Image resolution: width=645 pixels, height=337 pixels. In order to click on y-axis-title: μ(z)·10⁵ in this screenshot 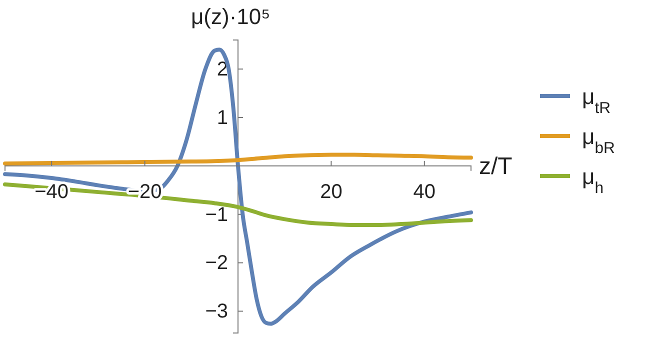, I will do `click(230, 16)`.